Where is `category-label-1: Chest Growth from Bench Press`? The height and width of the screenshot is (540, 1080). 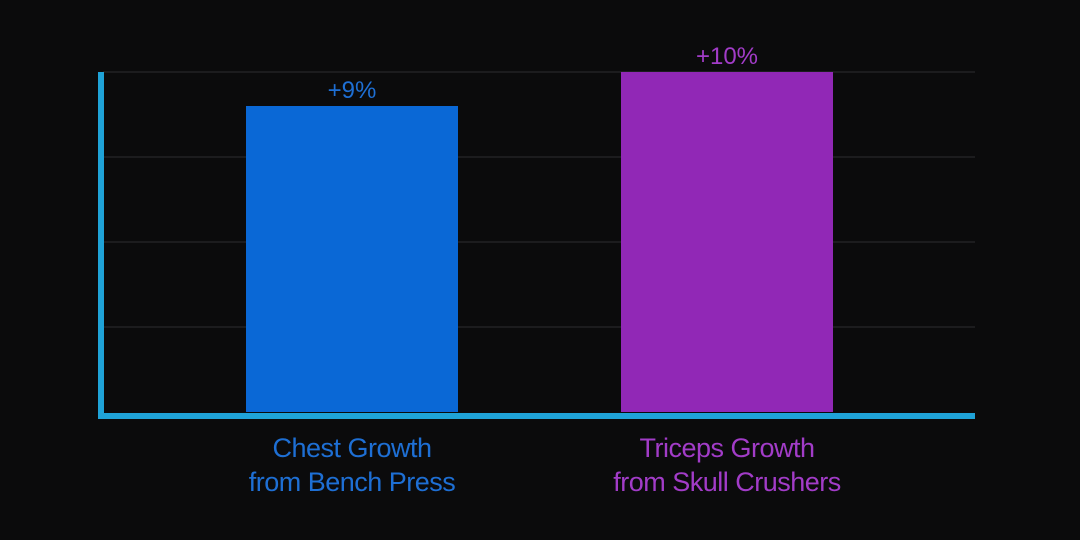
category-label-1: Chest Growth from Bench Press is located at coordinates (352, 465).